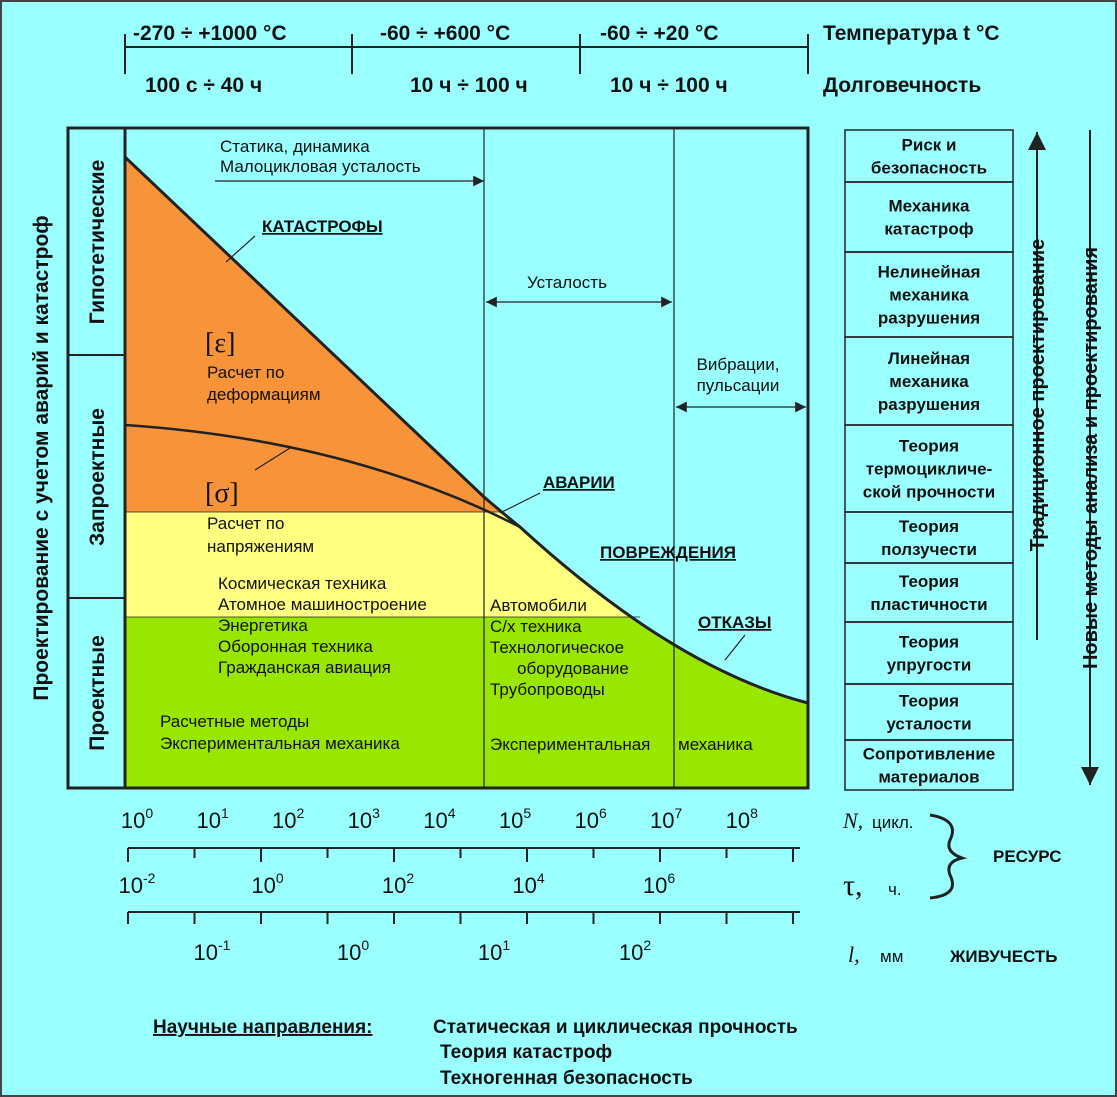 The width and height of the screenshot is (1117, 1097). Describe the element at coordinates (460, 886) in the screenshot. I see `ticks` at that location.